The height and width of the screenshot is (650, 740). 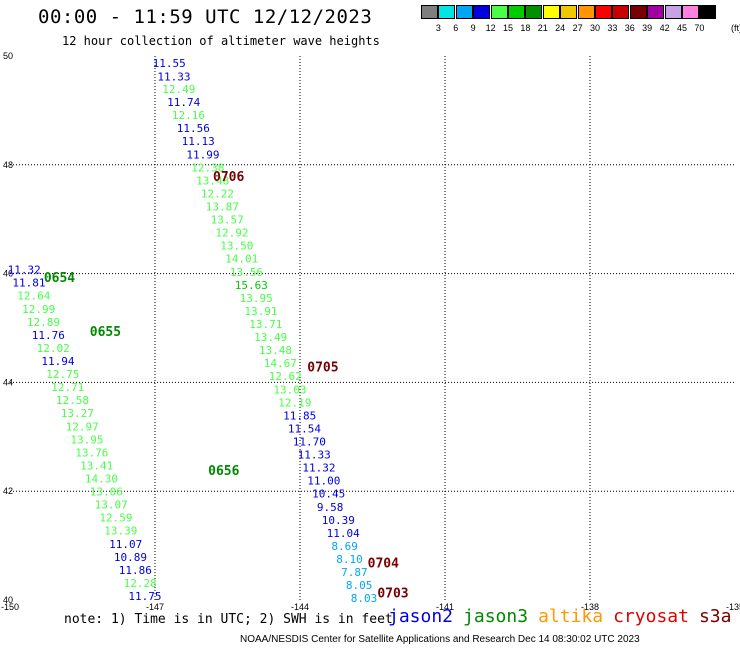 I want to click on satellite-legend-jason2: jason2, so click(x=421, y=616).